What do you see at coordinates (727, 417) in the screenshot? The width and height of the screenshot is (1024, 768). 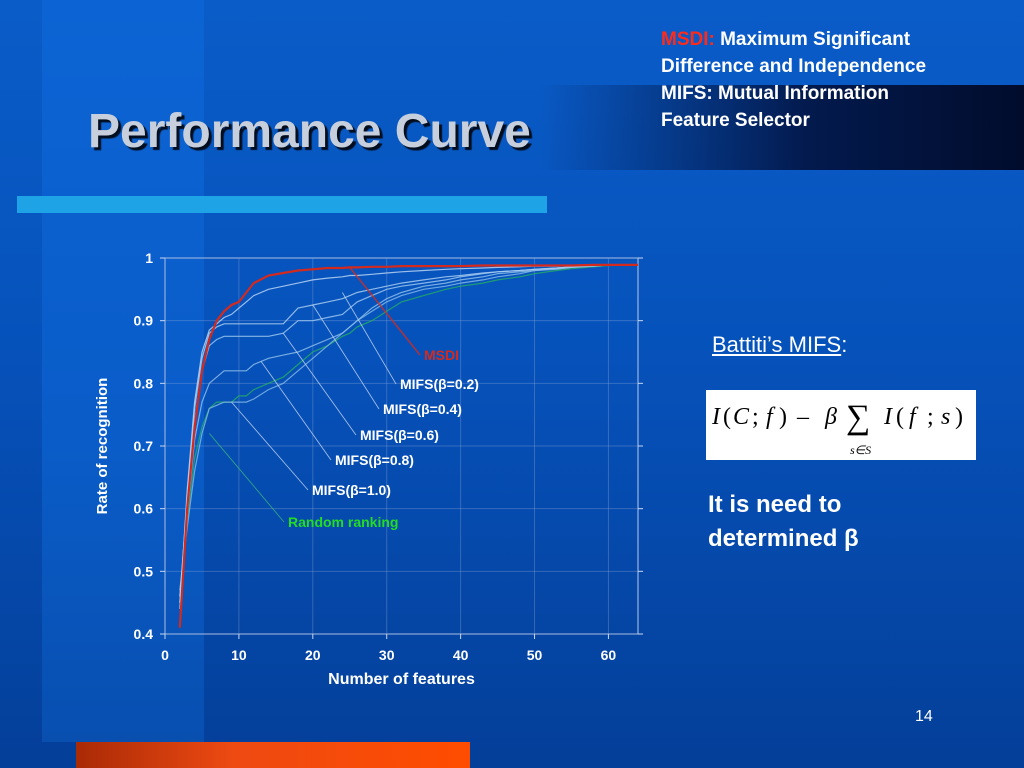 I see `formula-lparen: (` at bounding box center [727, 417].